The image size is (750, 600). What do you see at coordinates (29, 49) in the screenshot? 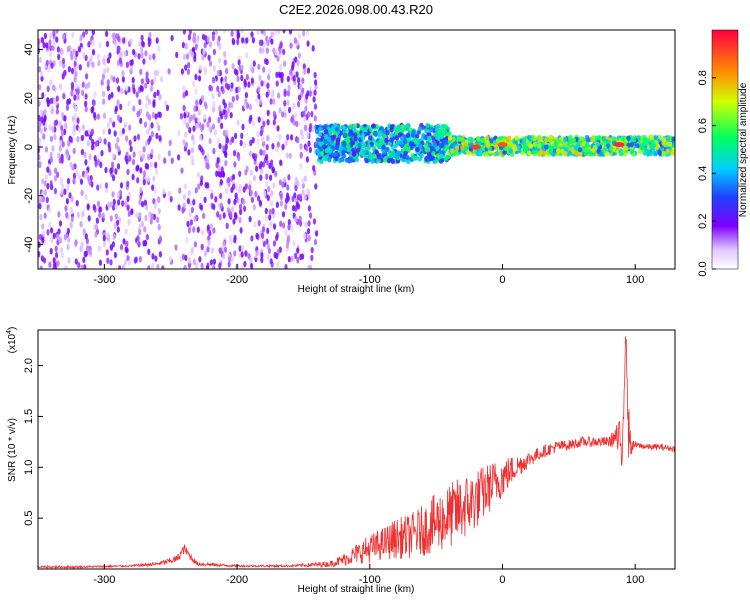
I see `y-tick-label: 40` at bounding box center [29, 49].